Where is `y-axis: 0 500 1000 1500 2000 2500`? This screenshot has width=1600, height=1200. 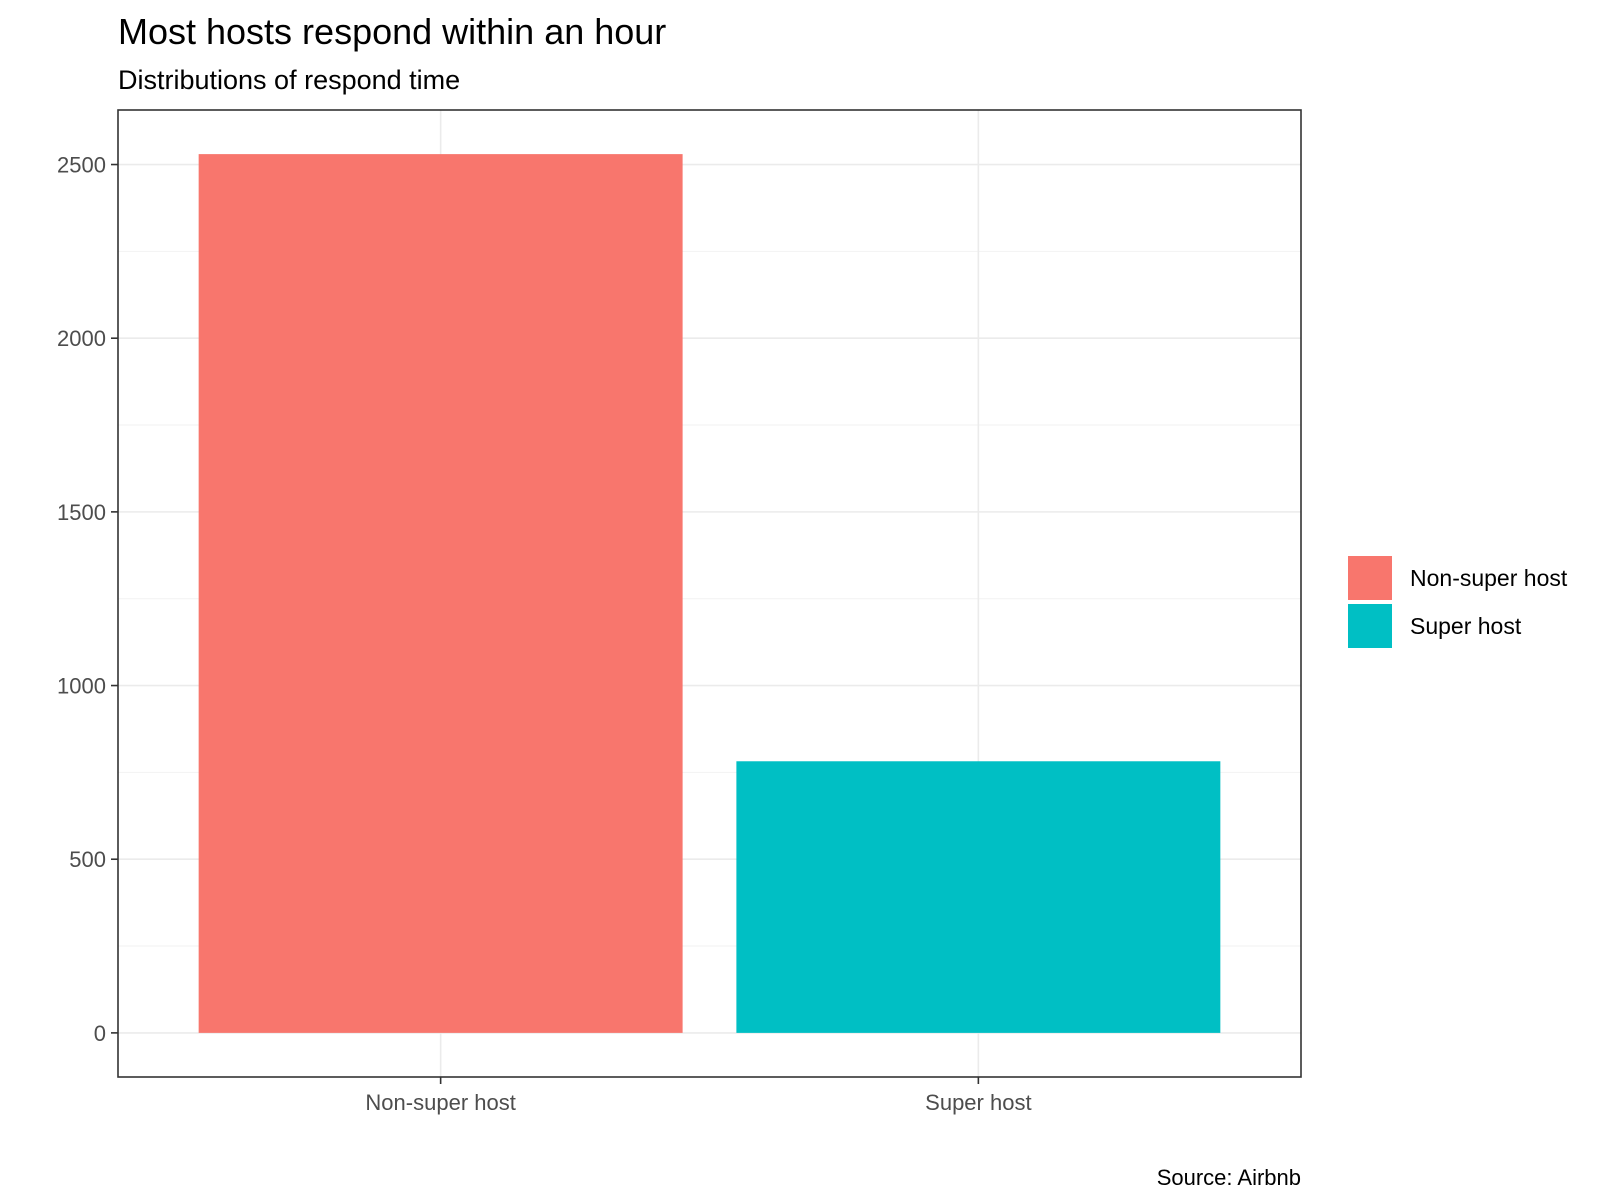
y-axis: 0 500 1000 1500 2000 2500 is located at coordinates (87, 599).